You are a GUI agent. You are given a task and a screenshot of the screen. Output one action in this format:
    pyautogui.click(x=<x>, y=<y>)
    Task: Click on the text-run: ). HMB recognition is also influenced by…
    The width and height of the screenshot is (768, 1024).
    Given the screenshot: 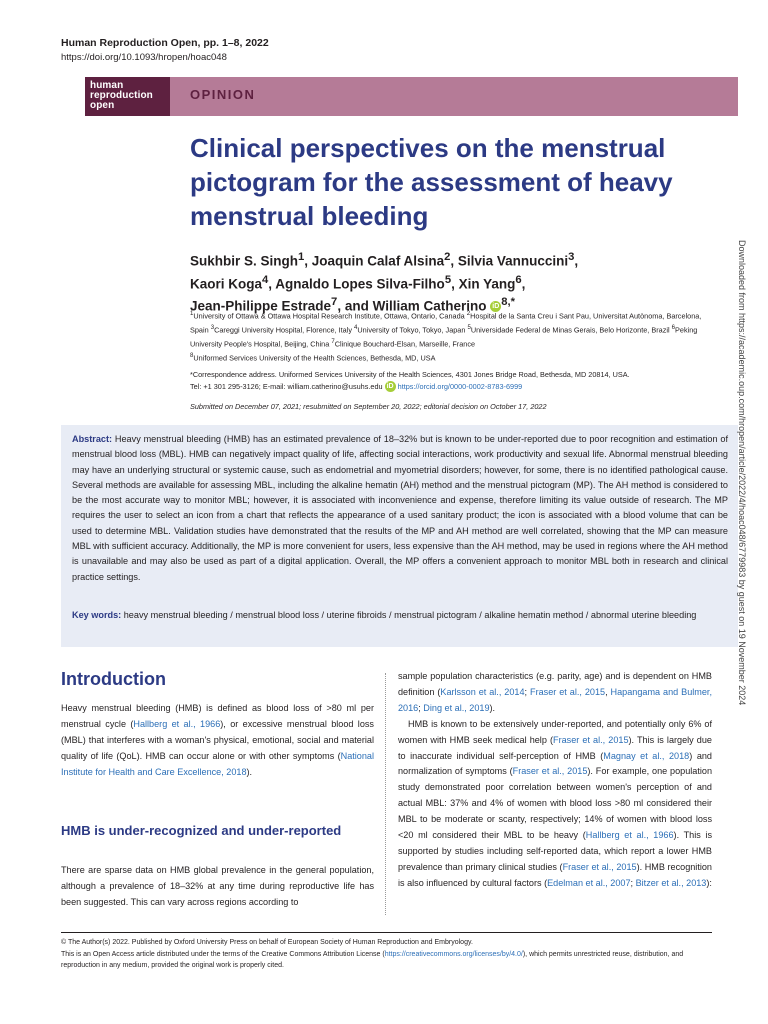 What is the action you would take?
    pyautogui.click(x=555, y=874)
    